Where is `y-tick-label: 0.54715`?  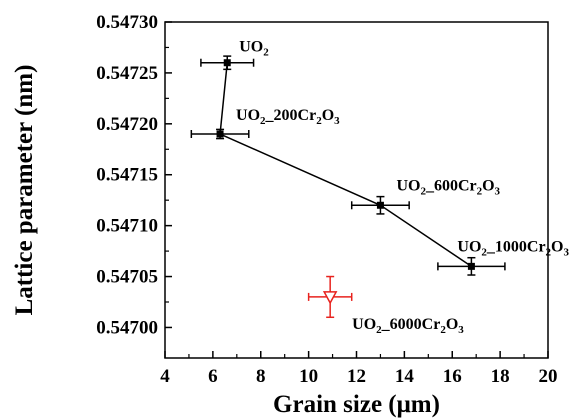 y-tick-label: 0.54715 is located at coordinates (127, 175).